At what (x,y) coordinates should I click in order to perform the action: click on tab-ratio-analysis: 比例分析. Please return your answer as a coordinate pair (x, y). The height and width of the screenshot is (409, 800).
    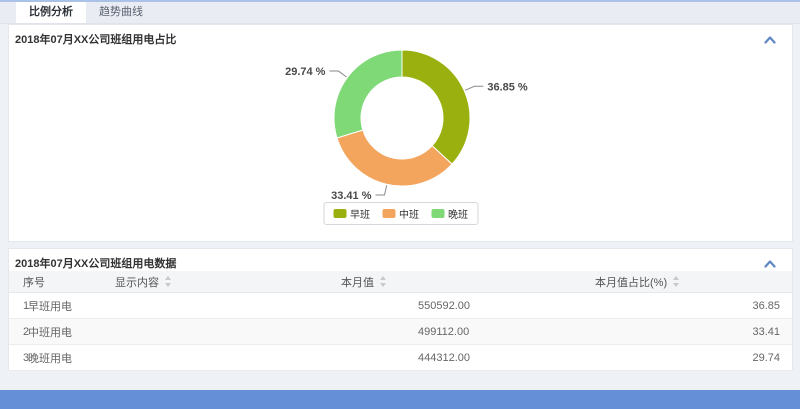
    Looking at the image, I should click on (51, 12).